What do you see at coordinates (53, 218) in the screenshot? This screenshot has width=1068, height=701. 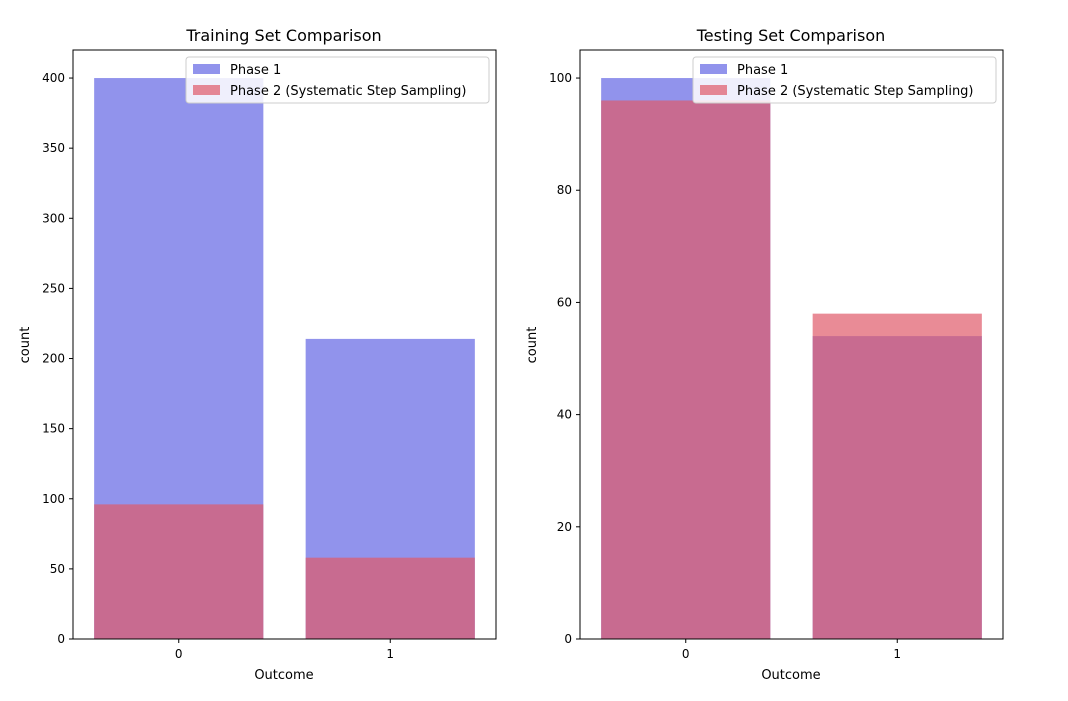 I see `y-tick-label: 300` at bounding box center [53, 218].